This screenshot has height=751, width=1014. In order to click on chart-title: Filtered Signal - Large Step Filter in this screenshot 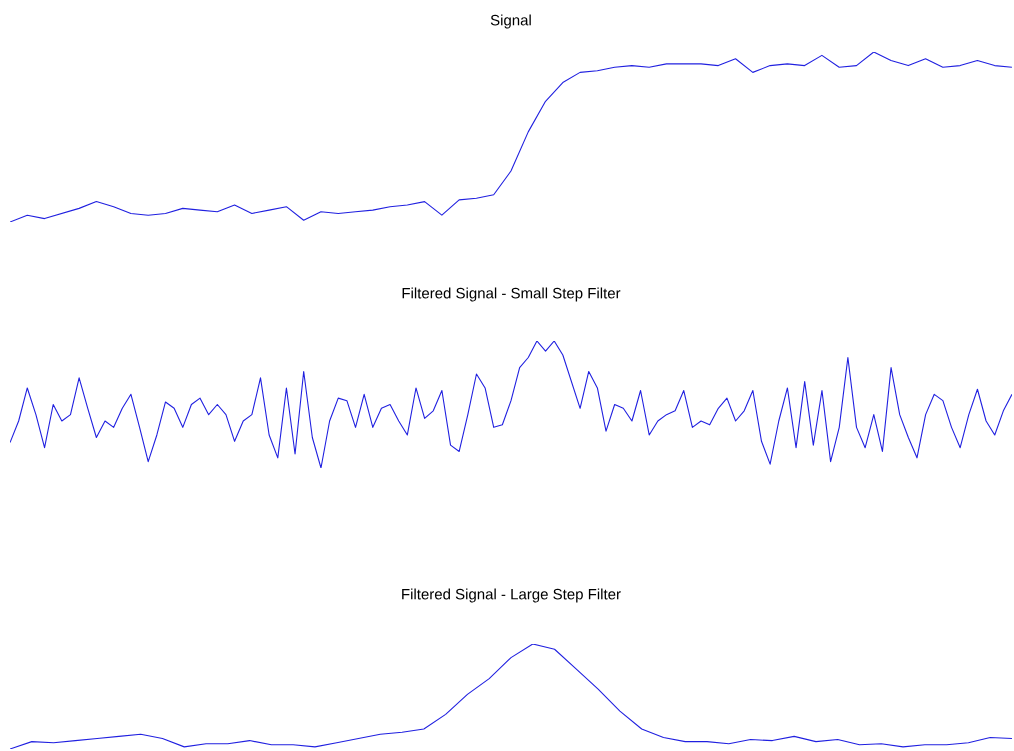, I will do `click(511, 595)`.